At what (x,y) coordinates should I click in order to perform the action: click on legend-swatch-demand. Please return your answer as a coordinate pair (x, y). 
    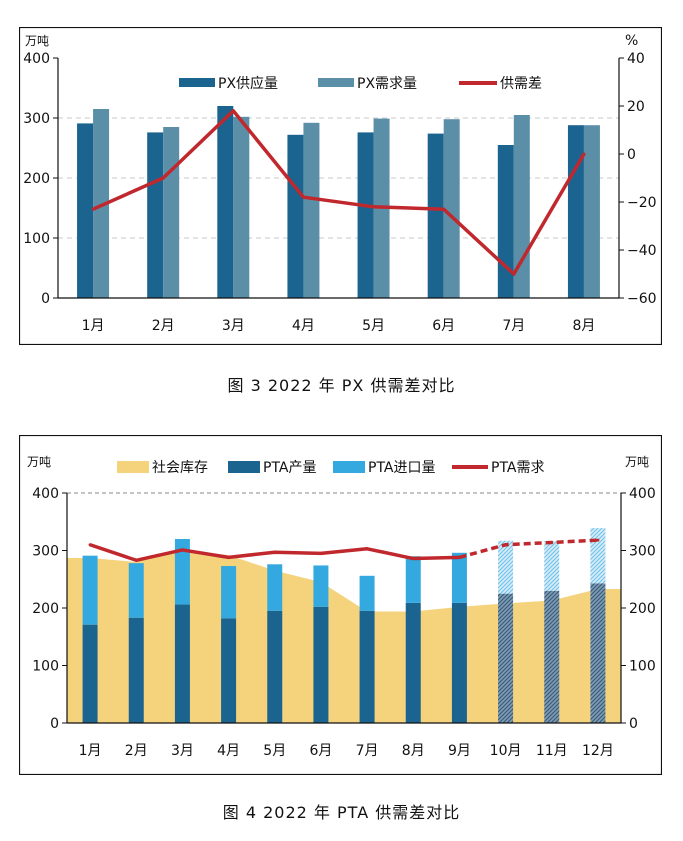
    Looking at the image, I should click on (336, 82).